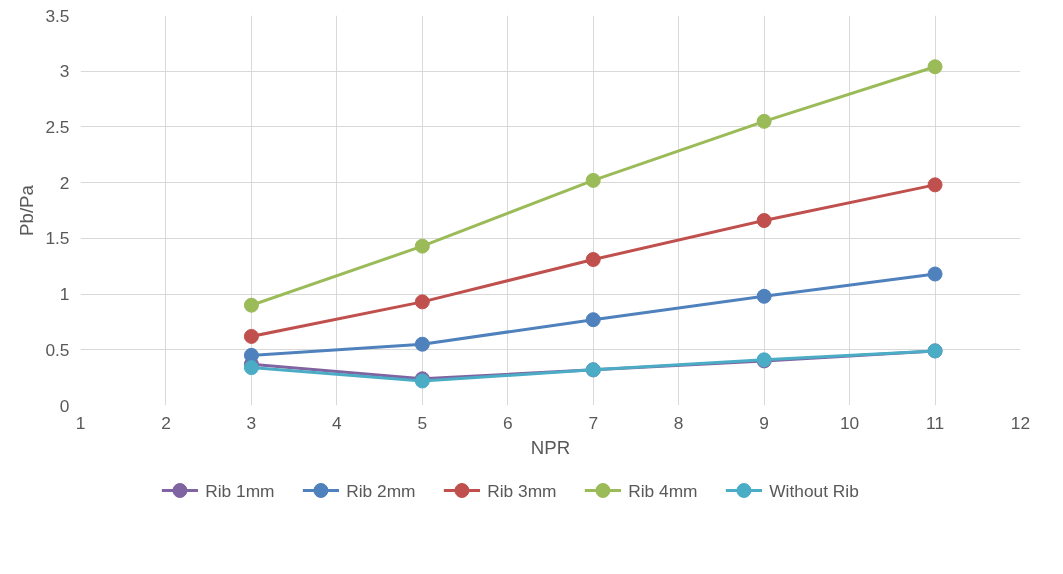 Image resolution: width=1063 pixels, height=574 pixels. Describe the element at coordinates (57, 238) in the screenshot. I see `y-tick-label: 1.5` at that location.